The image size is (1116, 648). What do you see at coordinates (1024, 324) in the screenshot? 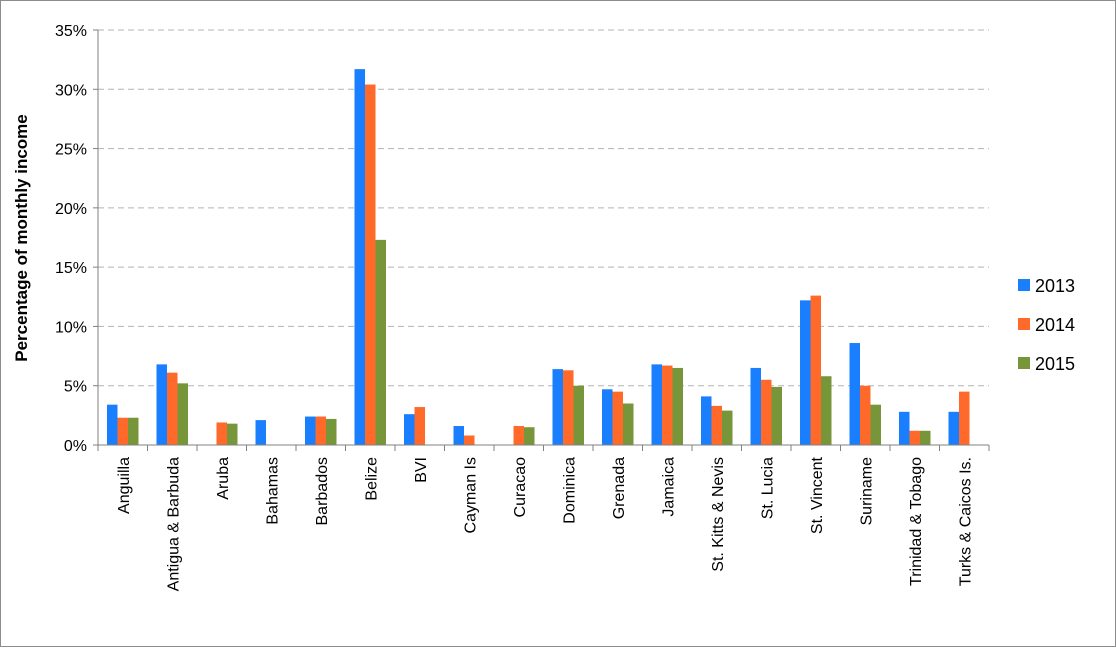
I see `legend-swatch-2014` at bounding box center [1024, 324].